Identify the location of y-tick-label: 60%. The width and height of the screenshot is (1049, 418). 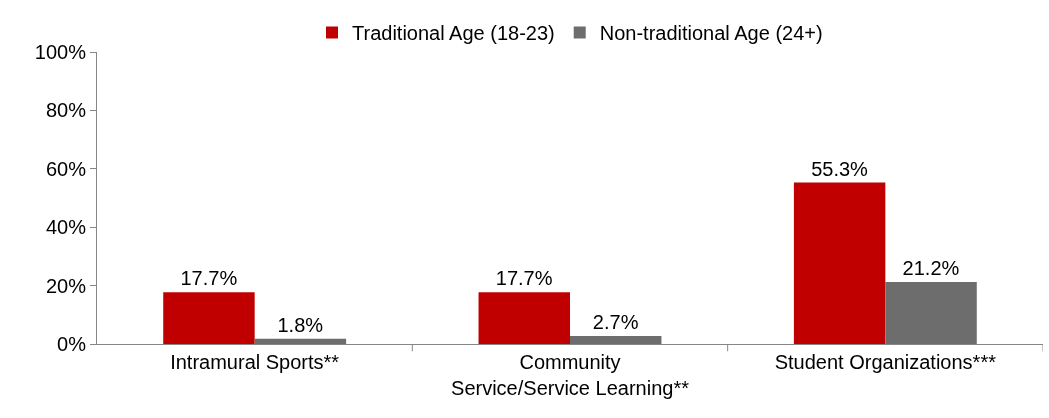
(66, 168).